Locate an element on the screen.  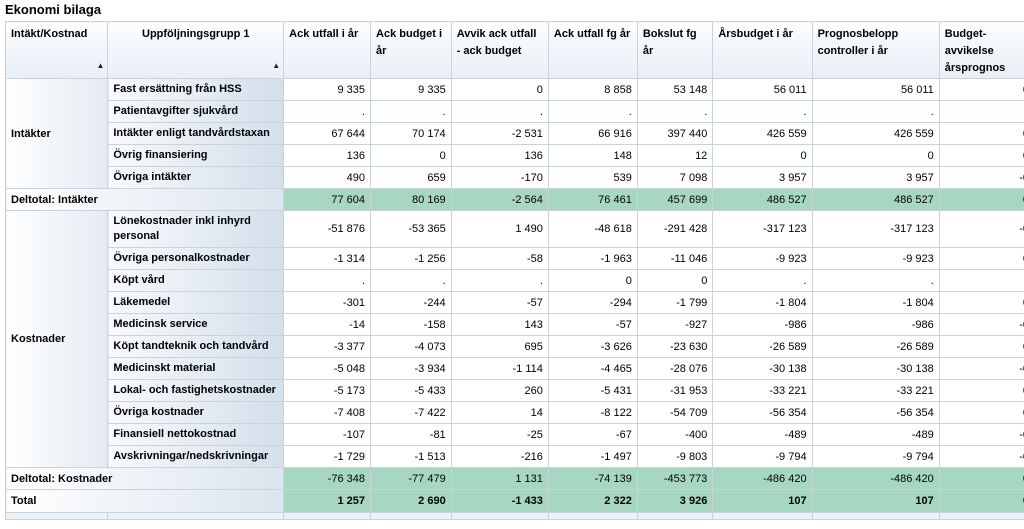
subtotal-value: -74 139 is located at coordinates (592, 478).